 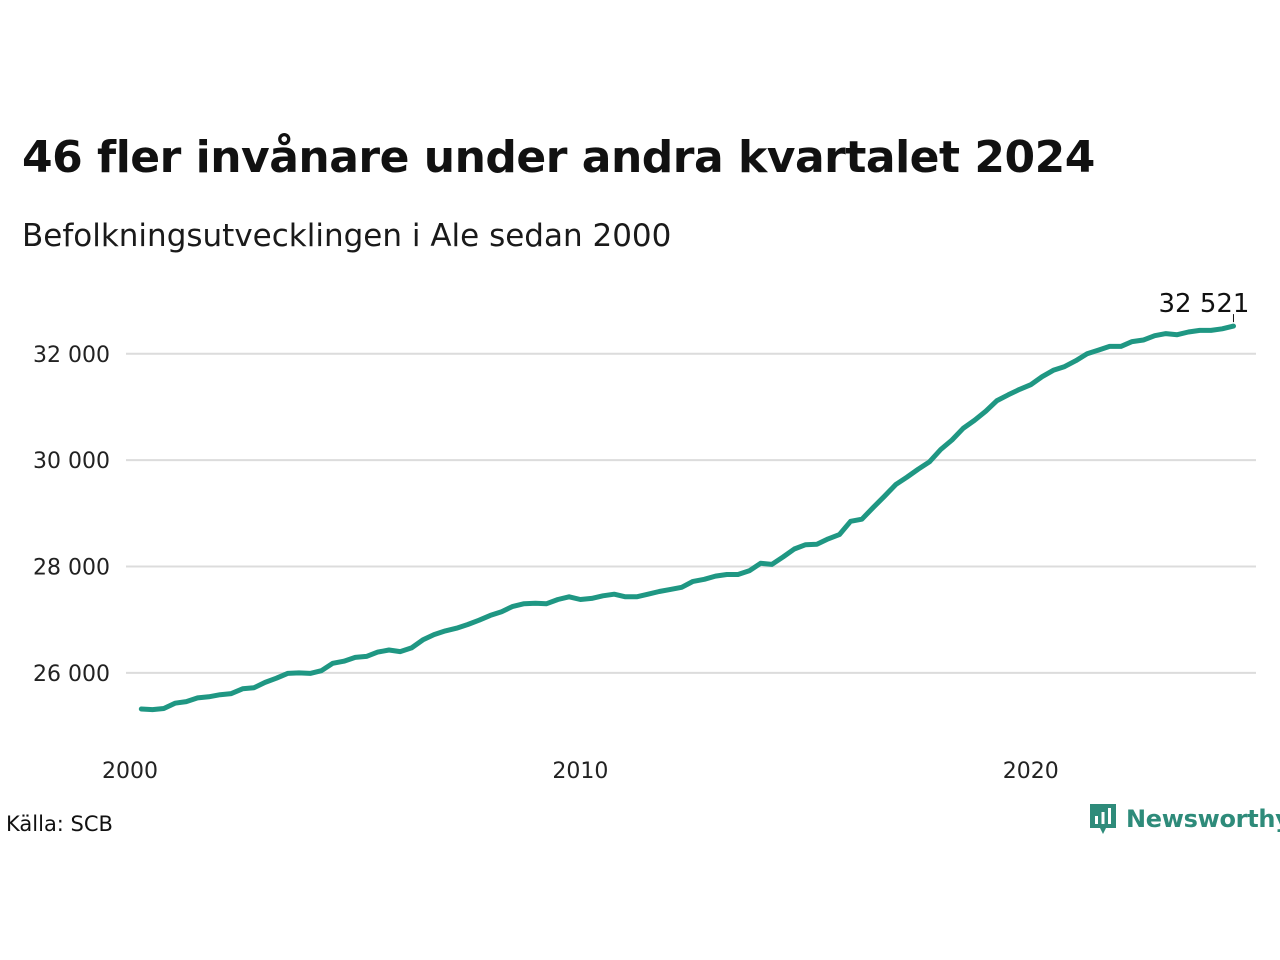 I want to click on y-tick-label: 30 000, so click(x=71, y=461).